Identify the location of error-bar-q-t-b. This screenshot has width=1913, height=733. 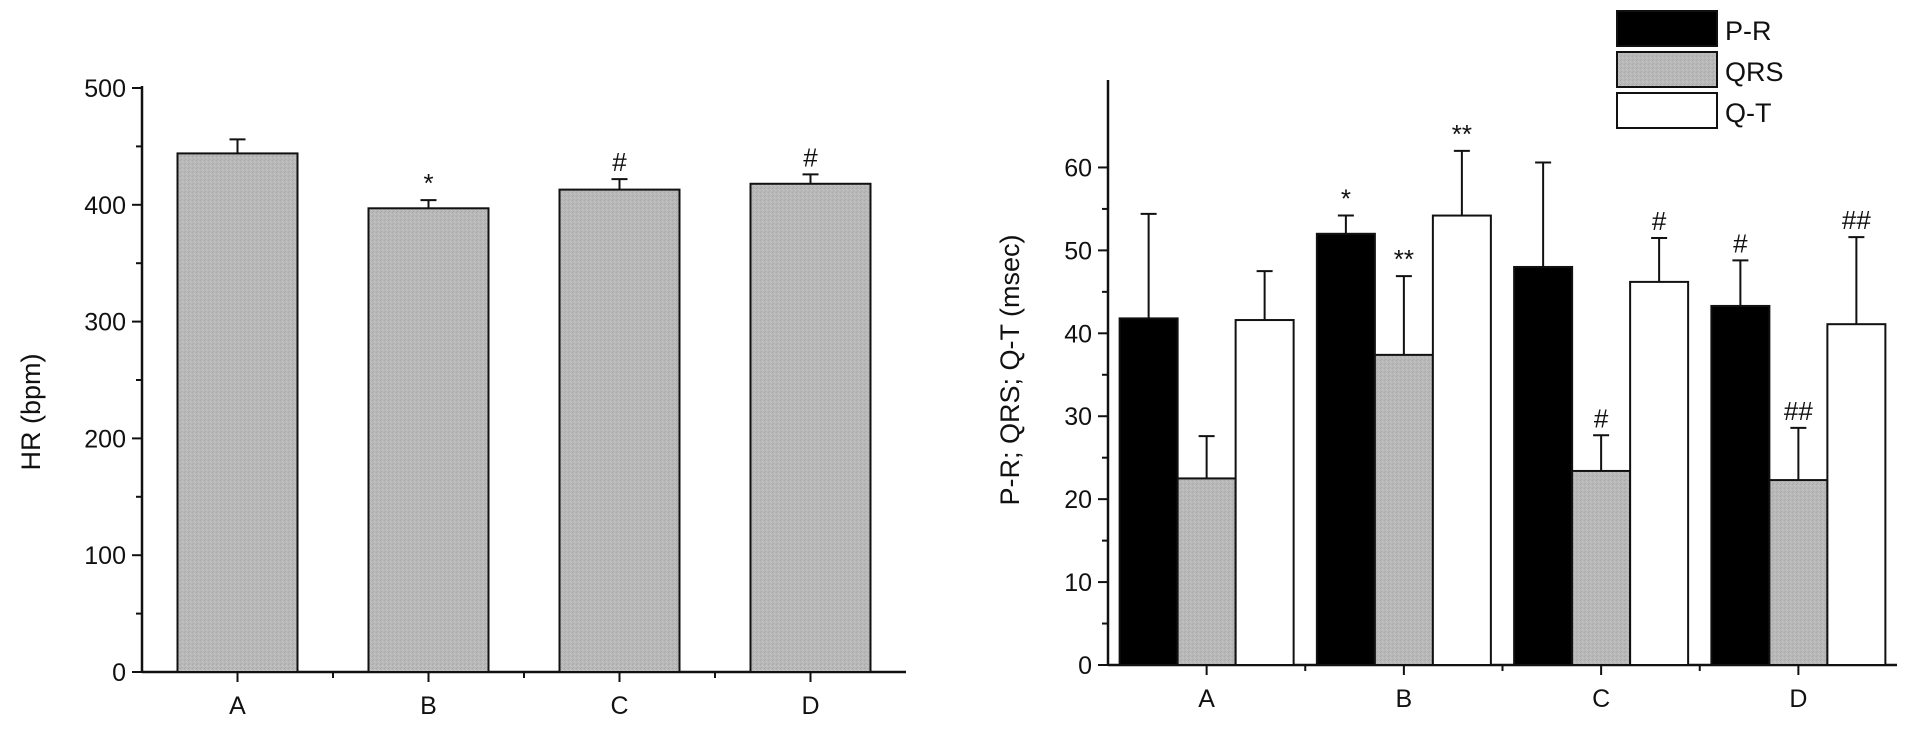
(1461, 182).